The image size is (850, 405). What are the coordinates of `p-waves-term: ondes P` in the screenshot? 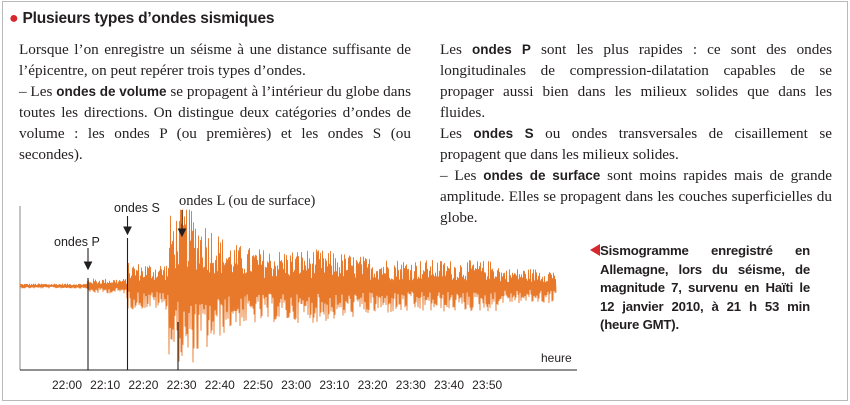 It's located at (501, 49).